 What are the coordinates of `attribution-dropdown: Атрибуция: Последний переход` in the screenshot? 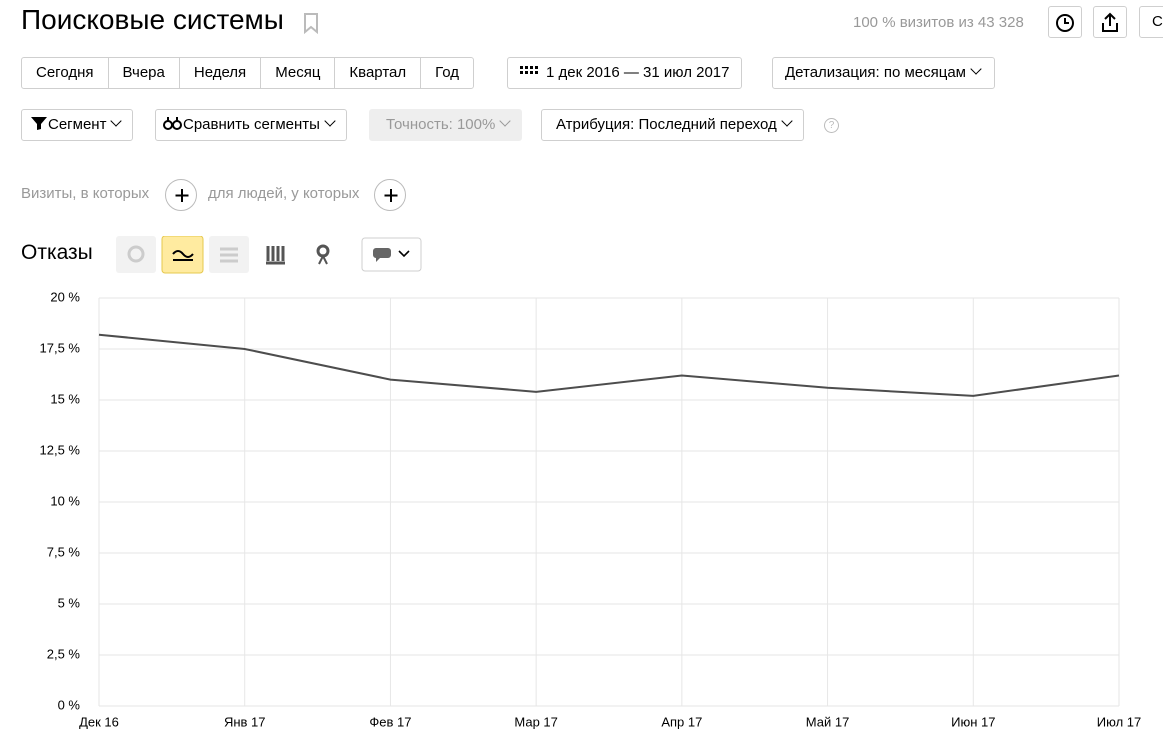 It's located at (672, 125).